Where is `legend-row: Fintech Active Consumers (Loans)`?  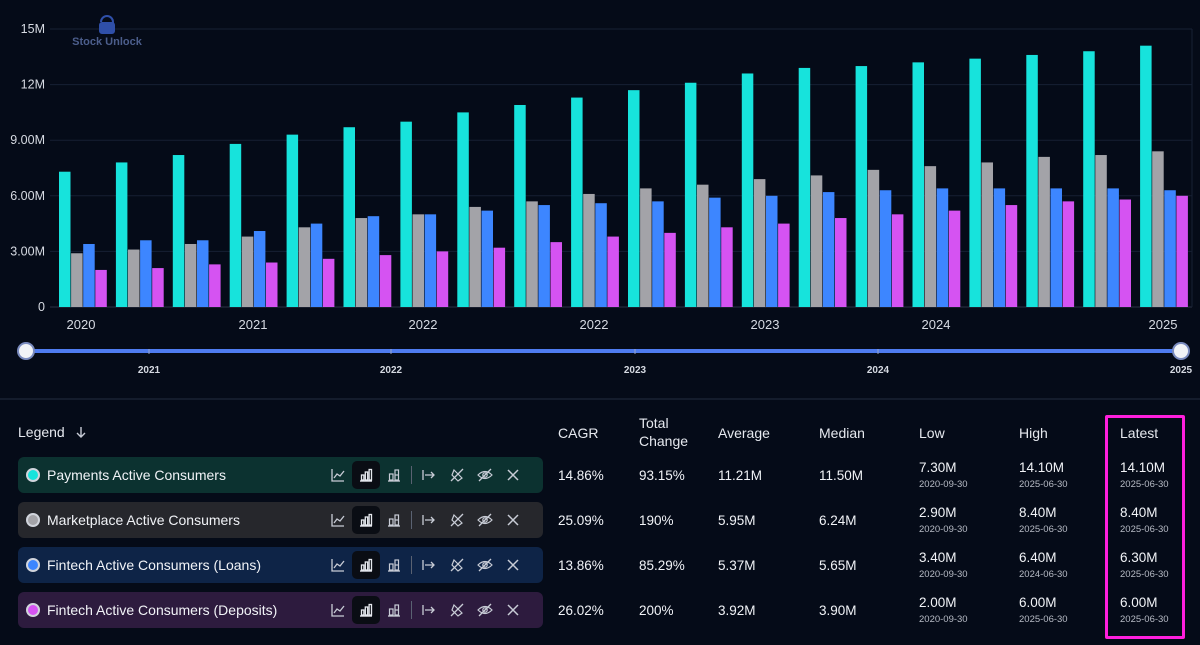 legend-row: Fintech Active Consumers (Loans) is located at coordinates (280, 565).